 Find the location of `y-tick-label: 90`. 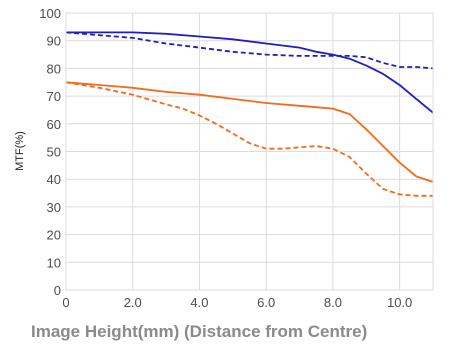

y-tick-label: 90 is located at coordinates (54, 41).